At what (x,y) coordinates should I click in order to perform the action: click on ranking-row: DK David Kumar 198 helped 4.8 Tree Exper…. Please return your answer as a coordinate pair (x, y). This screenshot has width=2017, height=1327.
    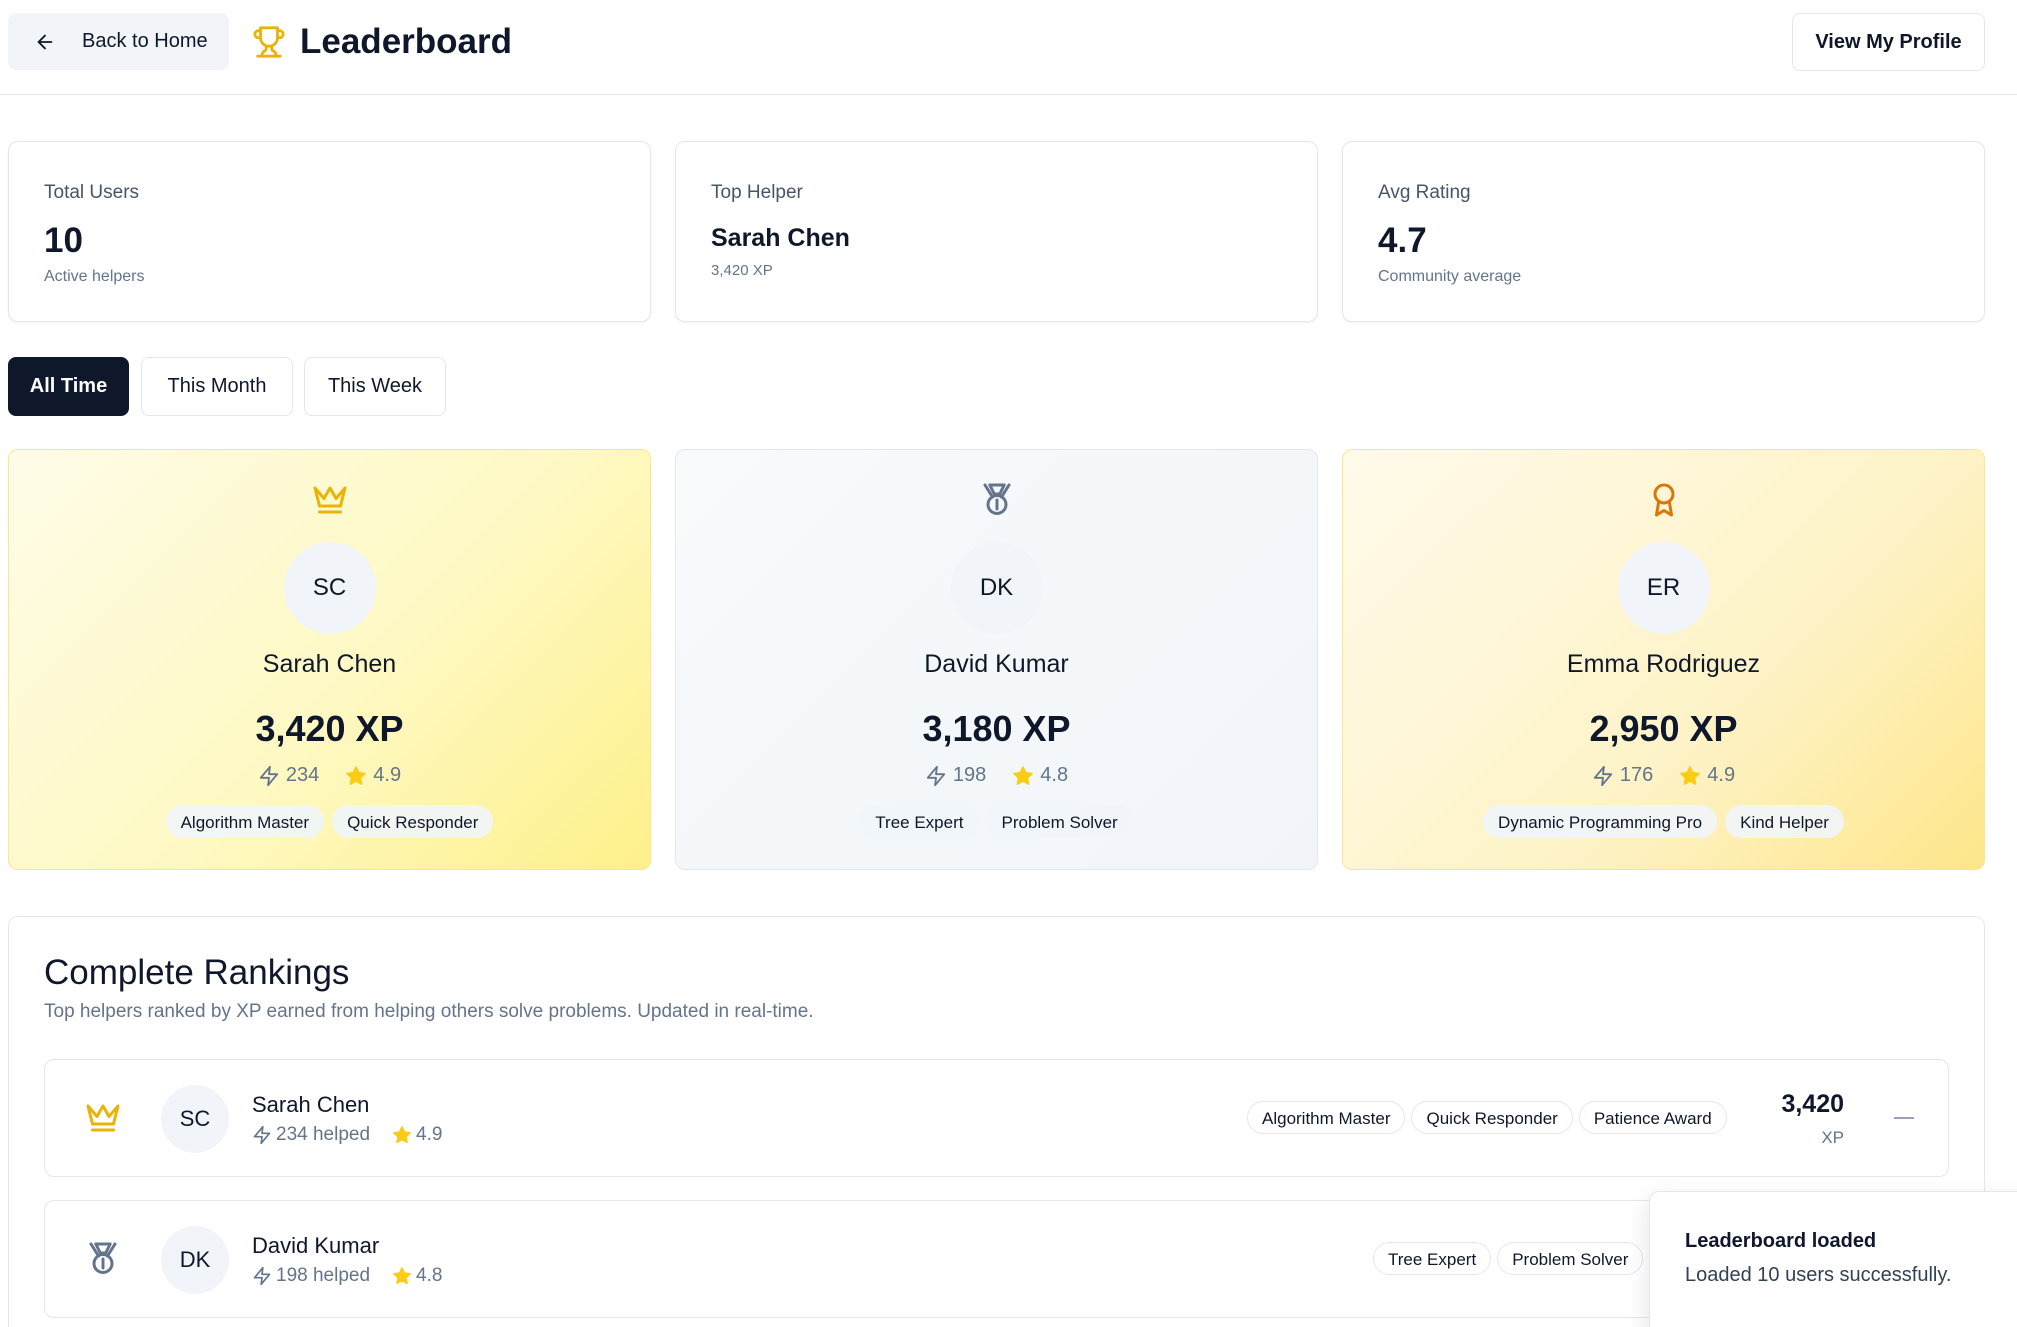
    Looking at the image, I should click on (996, 1259).